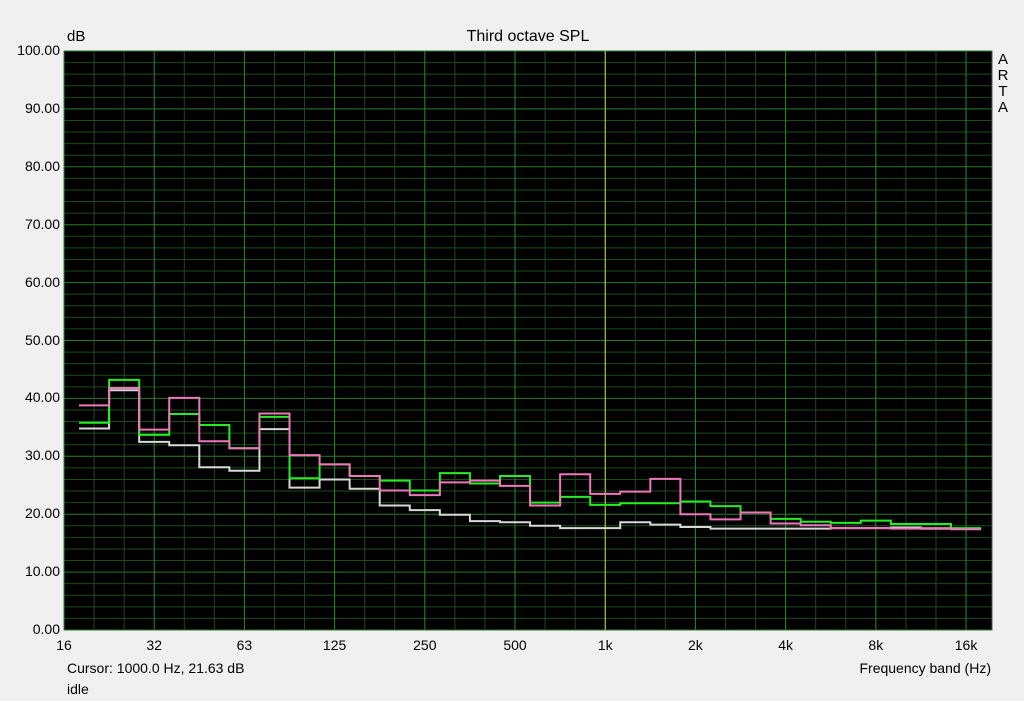 The image size is (1024, 701). Describe the element at coordinates (515, 645) in the screenshot. I see `x-tick-label: 500` at that location.